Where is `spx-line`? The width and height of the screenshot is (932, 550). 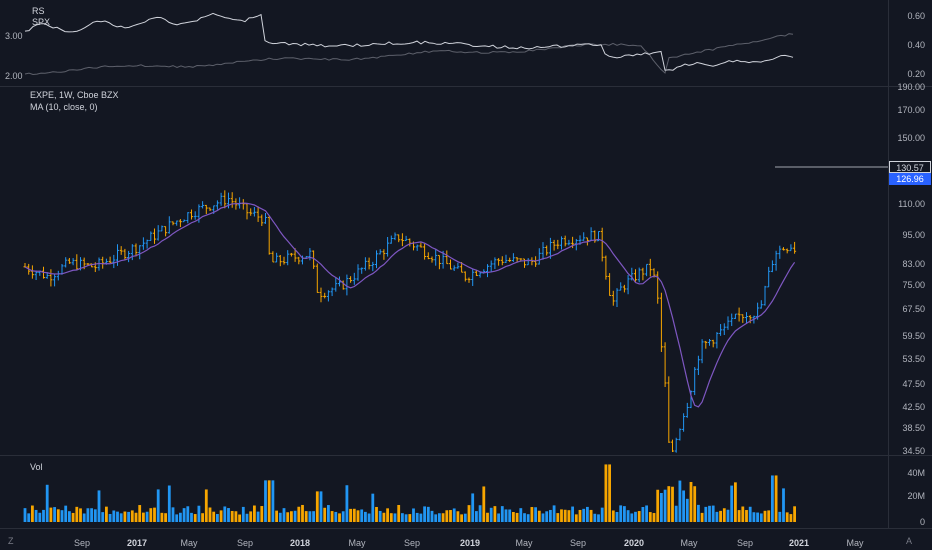 spx-line is located at coordinates (409, 54).